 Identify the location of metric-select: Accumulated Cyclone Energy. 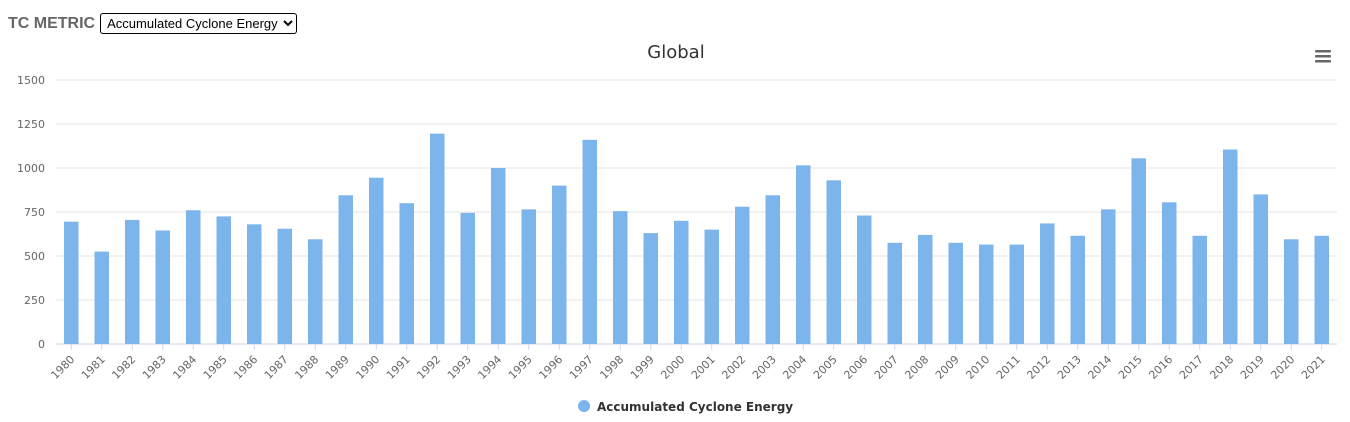
(199, 23).